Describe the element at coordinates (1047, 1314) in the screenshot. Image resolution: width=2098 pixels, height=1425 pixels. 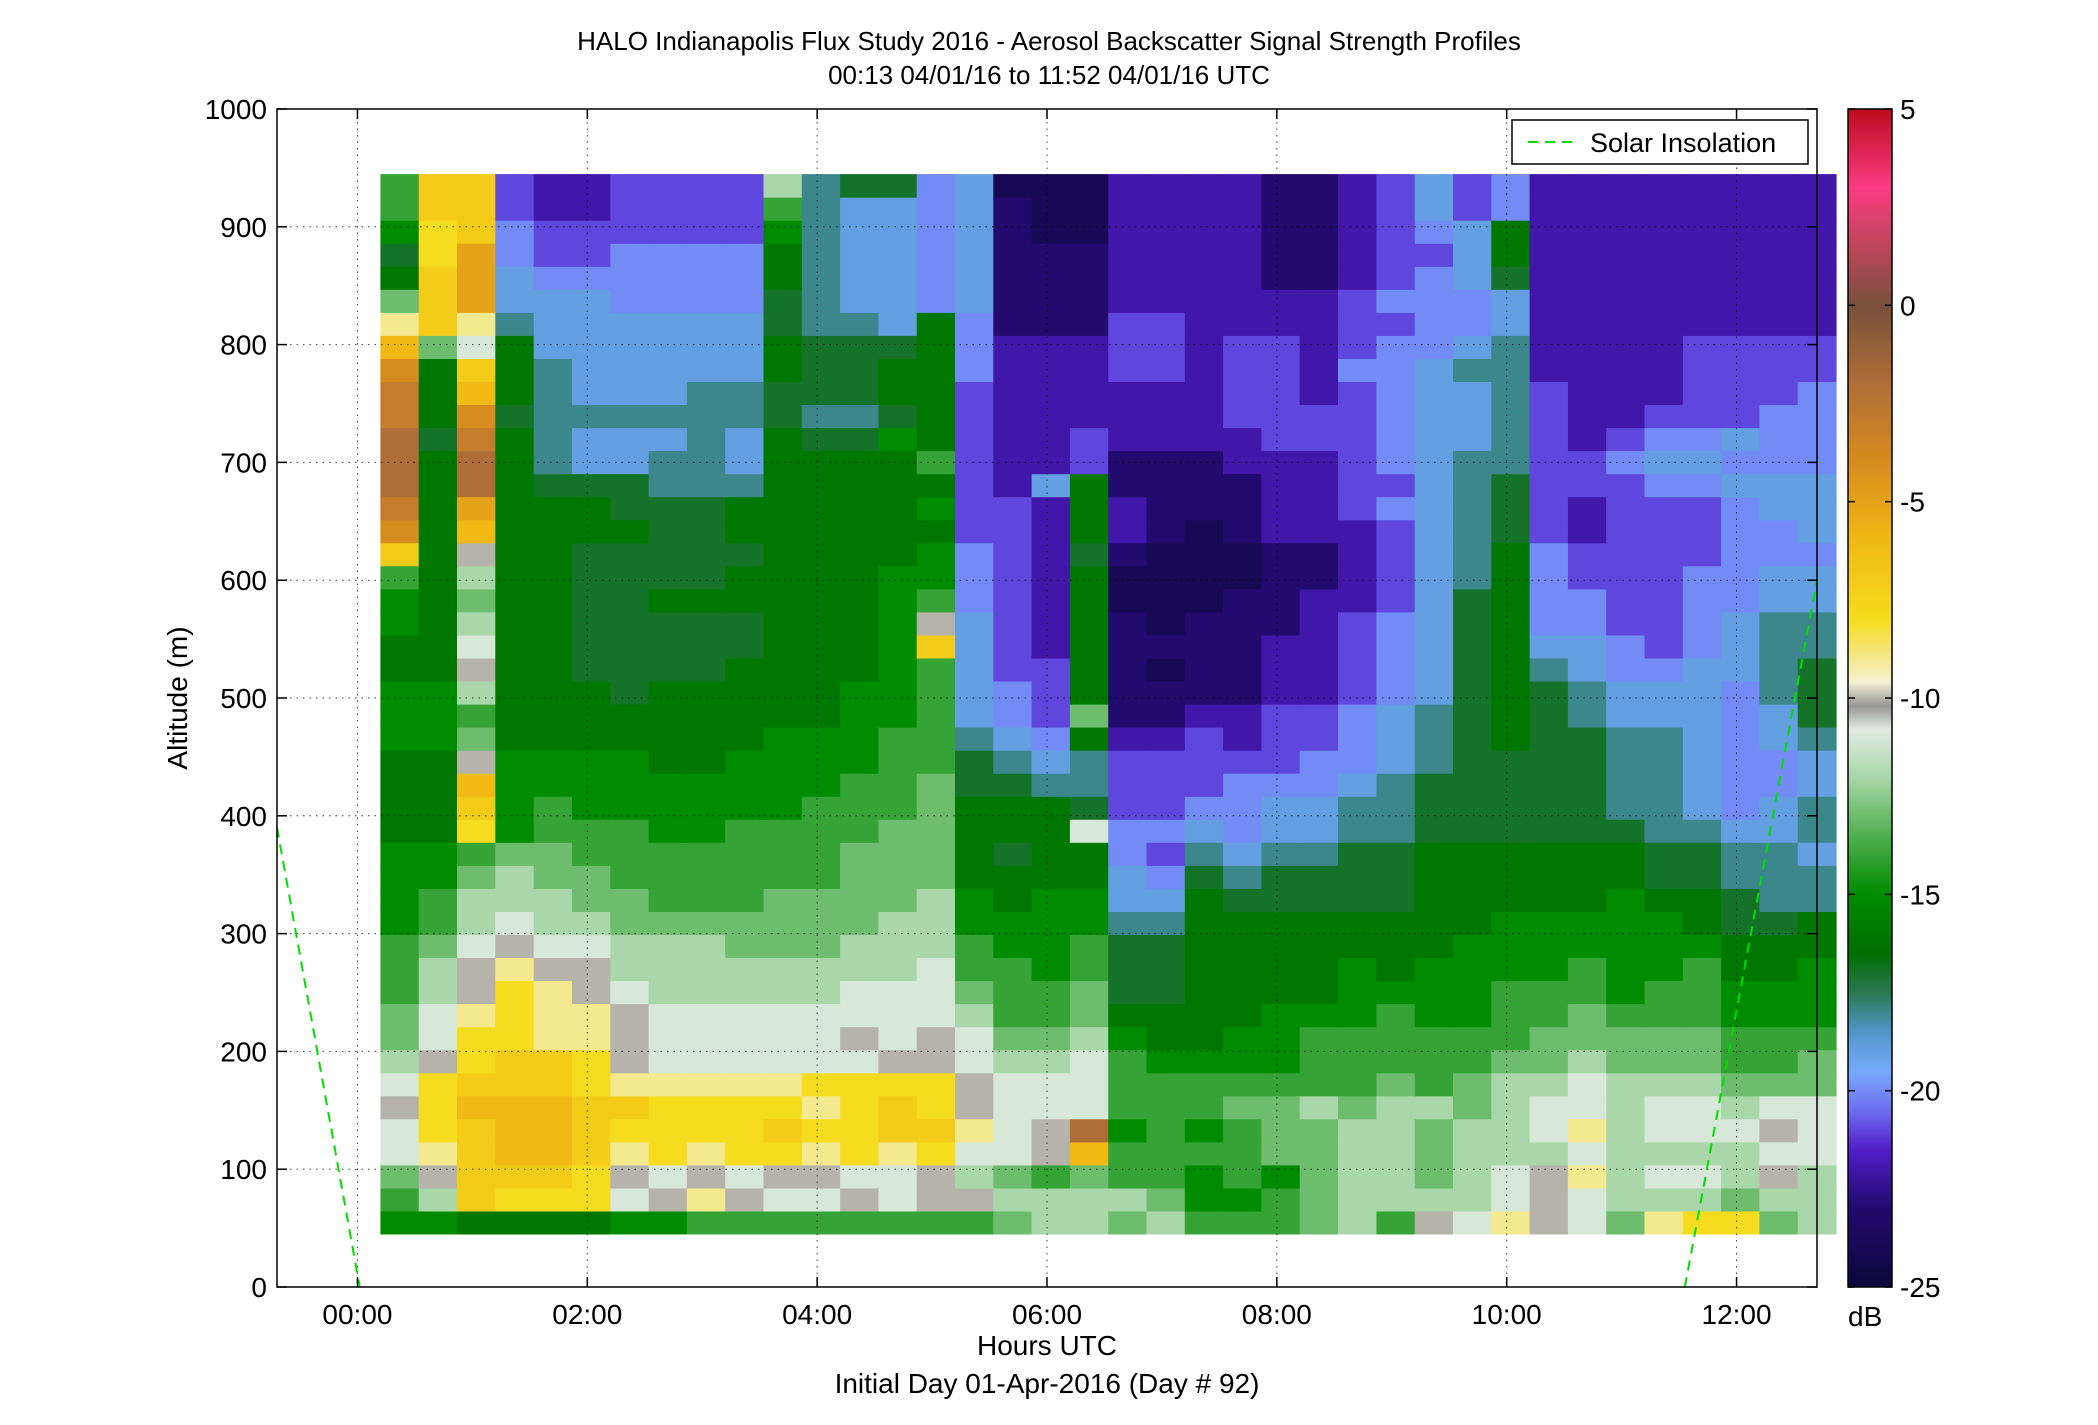
I see `x-tick-label: 06:00` at that location.